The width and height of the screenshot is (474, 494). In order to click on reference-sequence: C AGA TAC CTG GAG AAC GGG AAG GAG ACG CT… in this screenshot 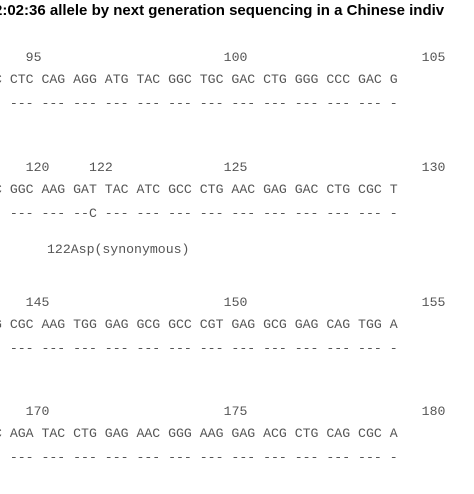, I will do `click(199, 433)`.